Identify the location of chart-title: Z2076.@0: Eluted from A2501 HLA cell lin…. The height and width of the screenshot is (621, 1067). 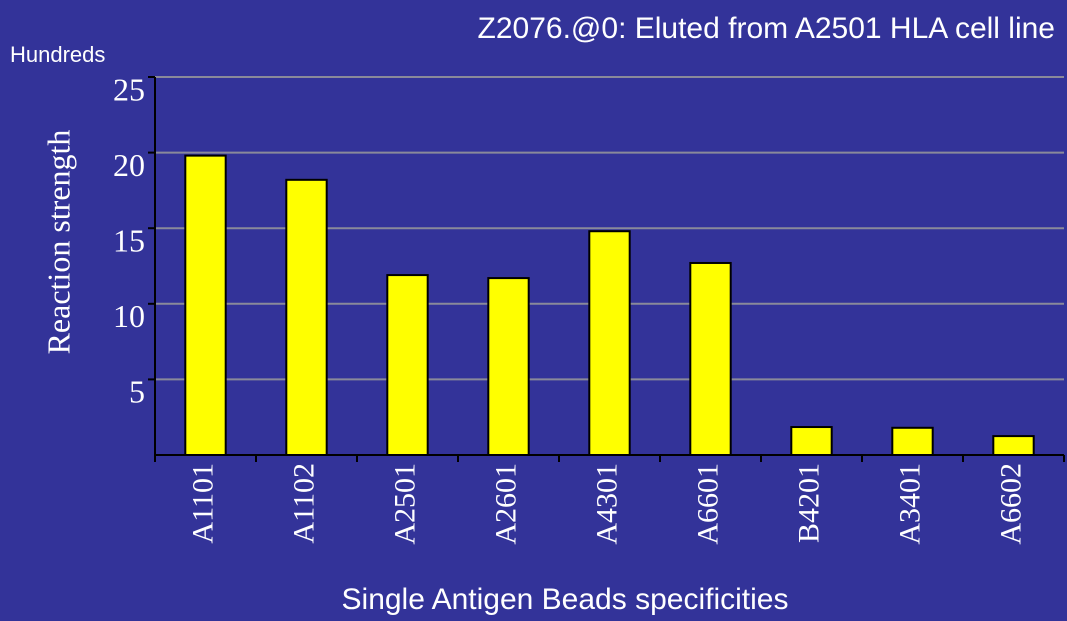
(766, 28).